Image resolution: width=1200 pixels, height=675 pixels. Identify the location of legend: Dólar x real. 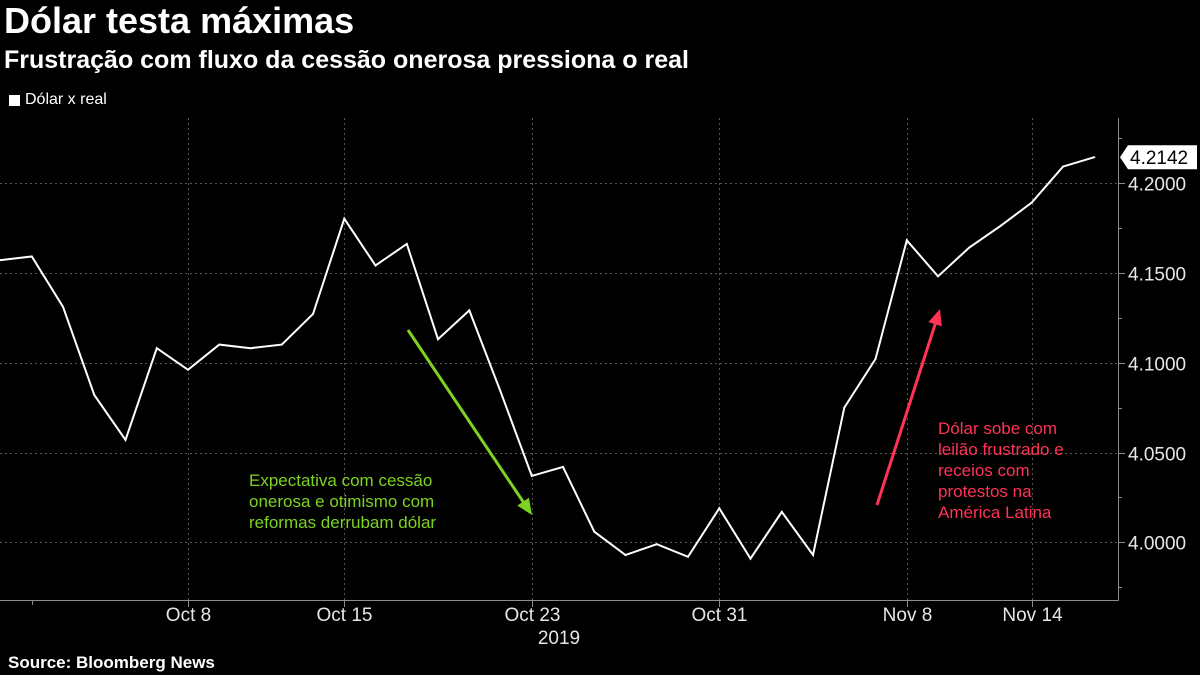
(58, 100).